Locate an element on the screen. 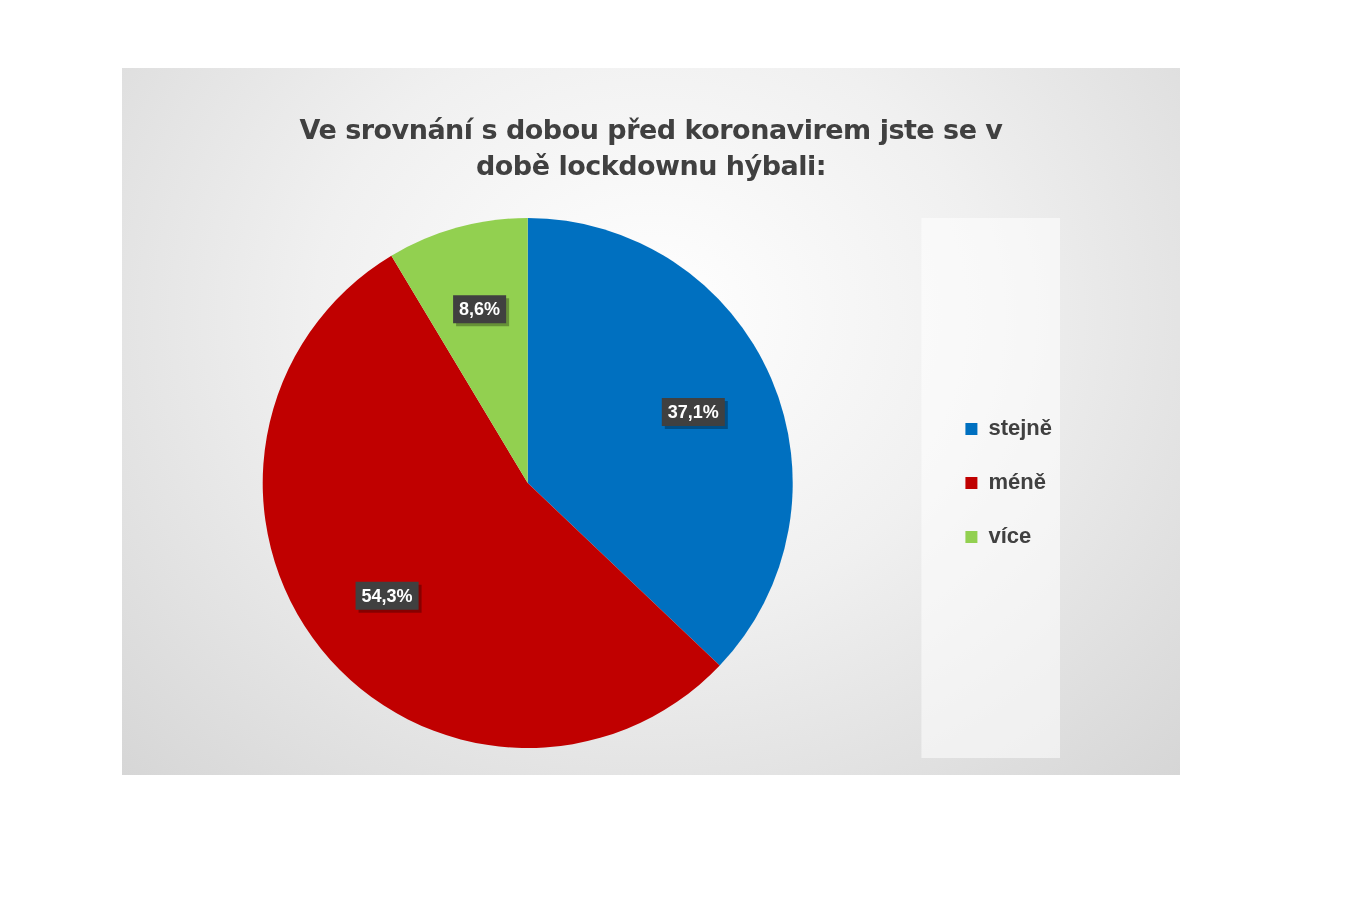 This screenshot has width=1350, height=900. legend-label: více is located at coordinates (1010, 536).